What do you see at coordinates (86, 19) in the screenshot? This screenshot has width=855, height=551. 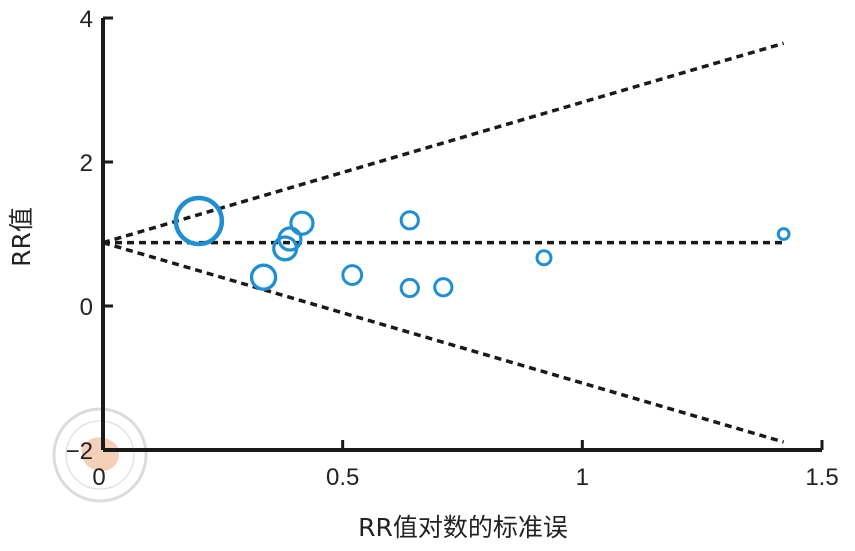 I see `y-tick-label: 4` at bounding box center [86, 19].